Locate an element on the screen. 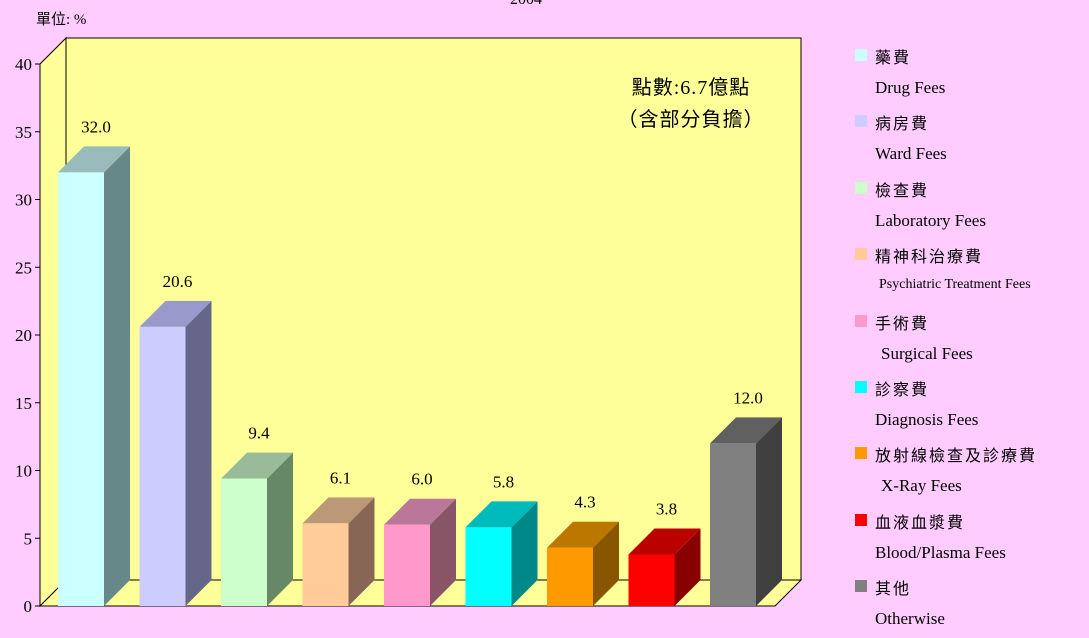 The width and height of the screenshot is (1089, 638). bar-value-label: 20.6 is located at coordinates (178, 281).